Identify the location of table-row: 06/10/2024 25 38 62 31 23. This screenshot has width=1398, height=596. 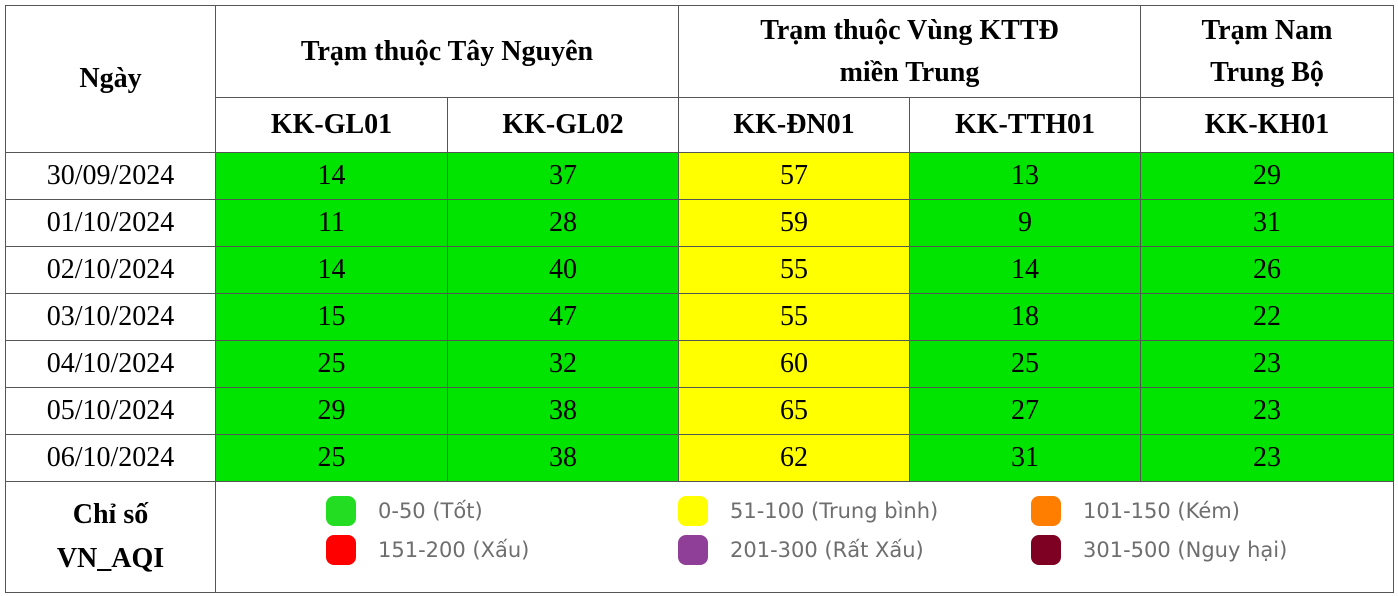
(699, 458).